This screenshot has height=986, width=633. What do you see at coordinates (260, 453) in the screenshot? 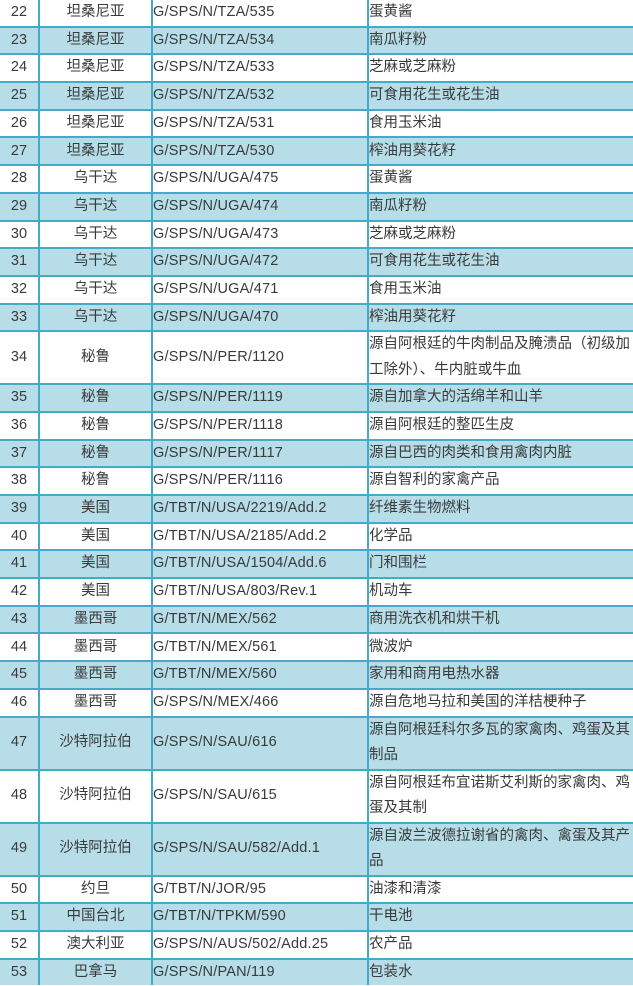
I see `code-cell: G/SPS/N/PER/1117` at bounding box center [260, 453].